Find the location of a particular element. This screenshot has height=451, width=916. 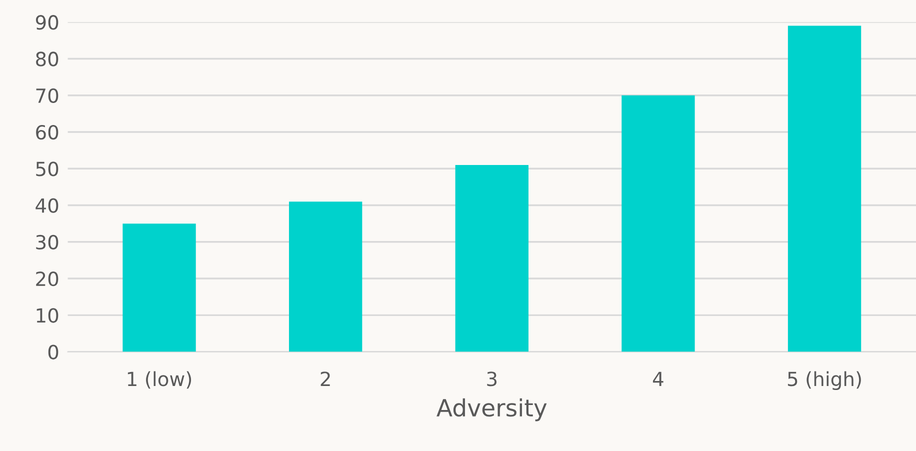

y-tick-label: 90 is located at coordinates (47, 22).